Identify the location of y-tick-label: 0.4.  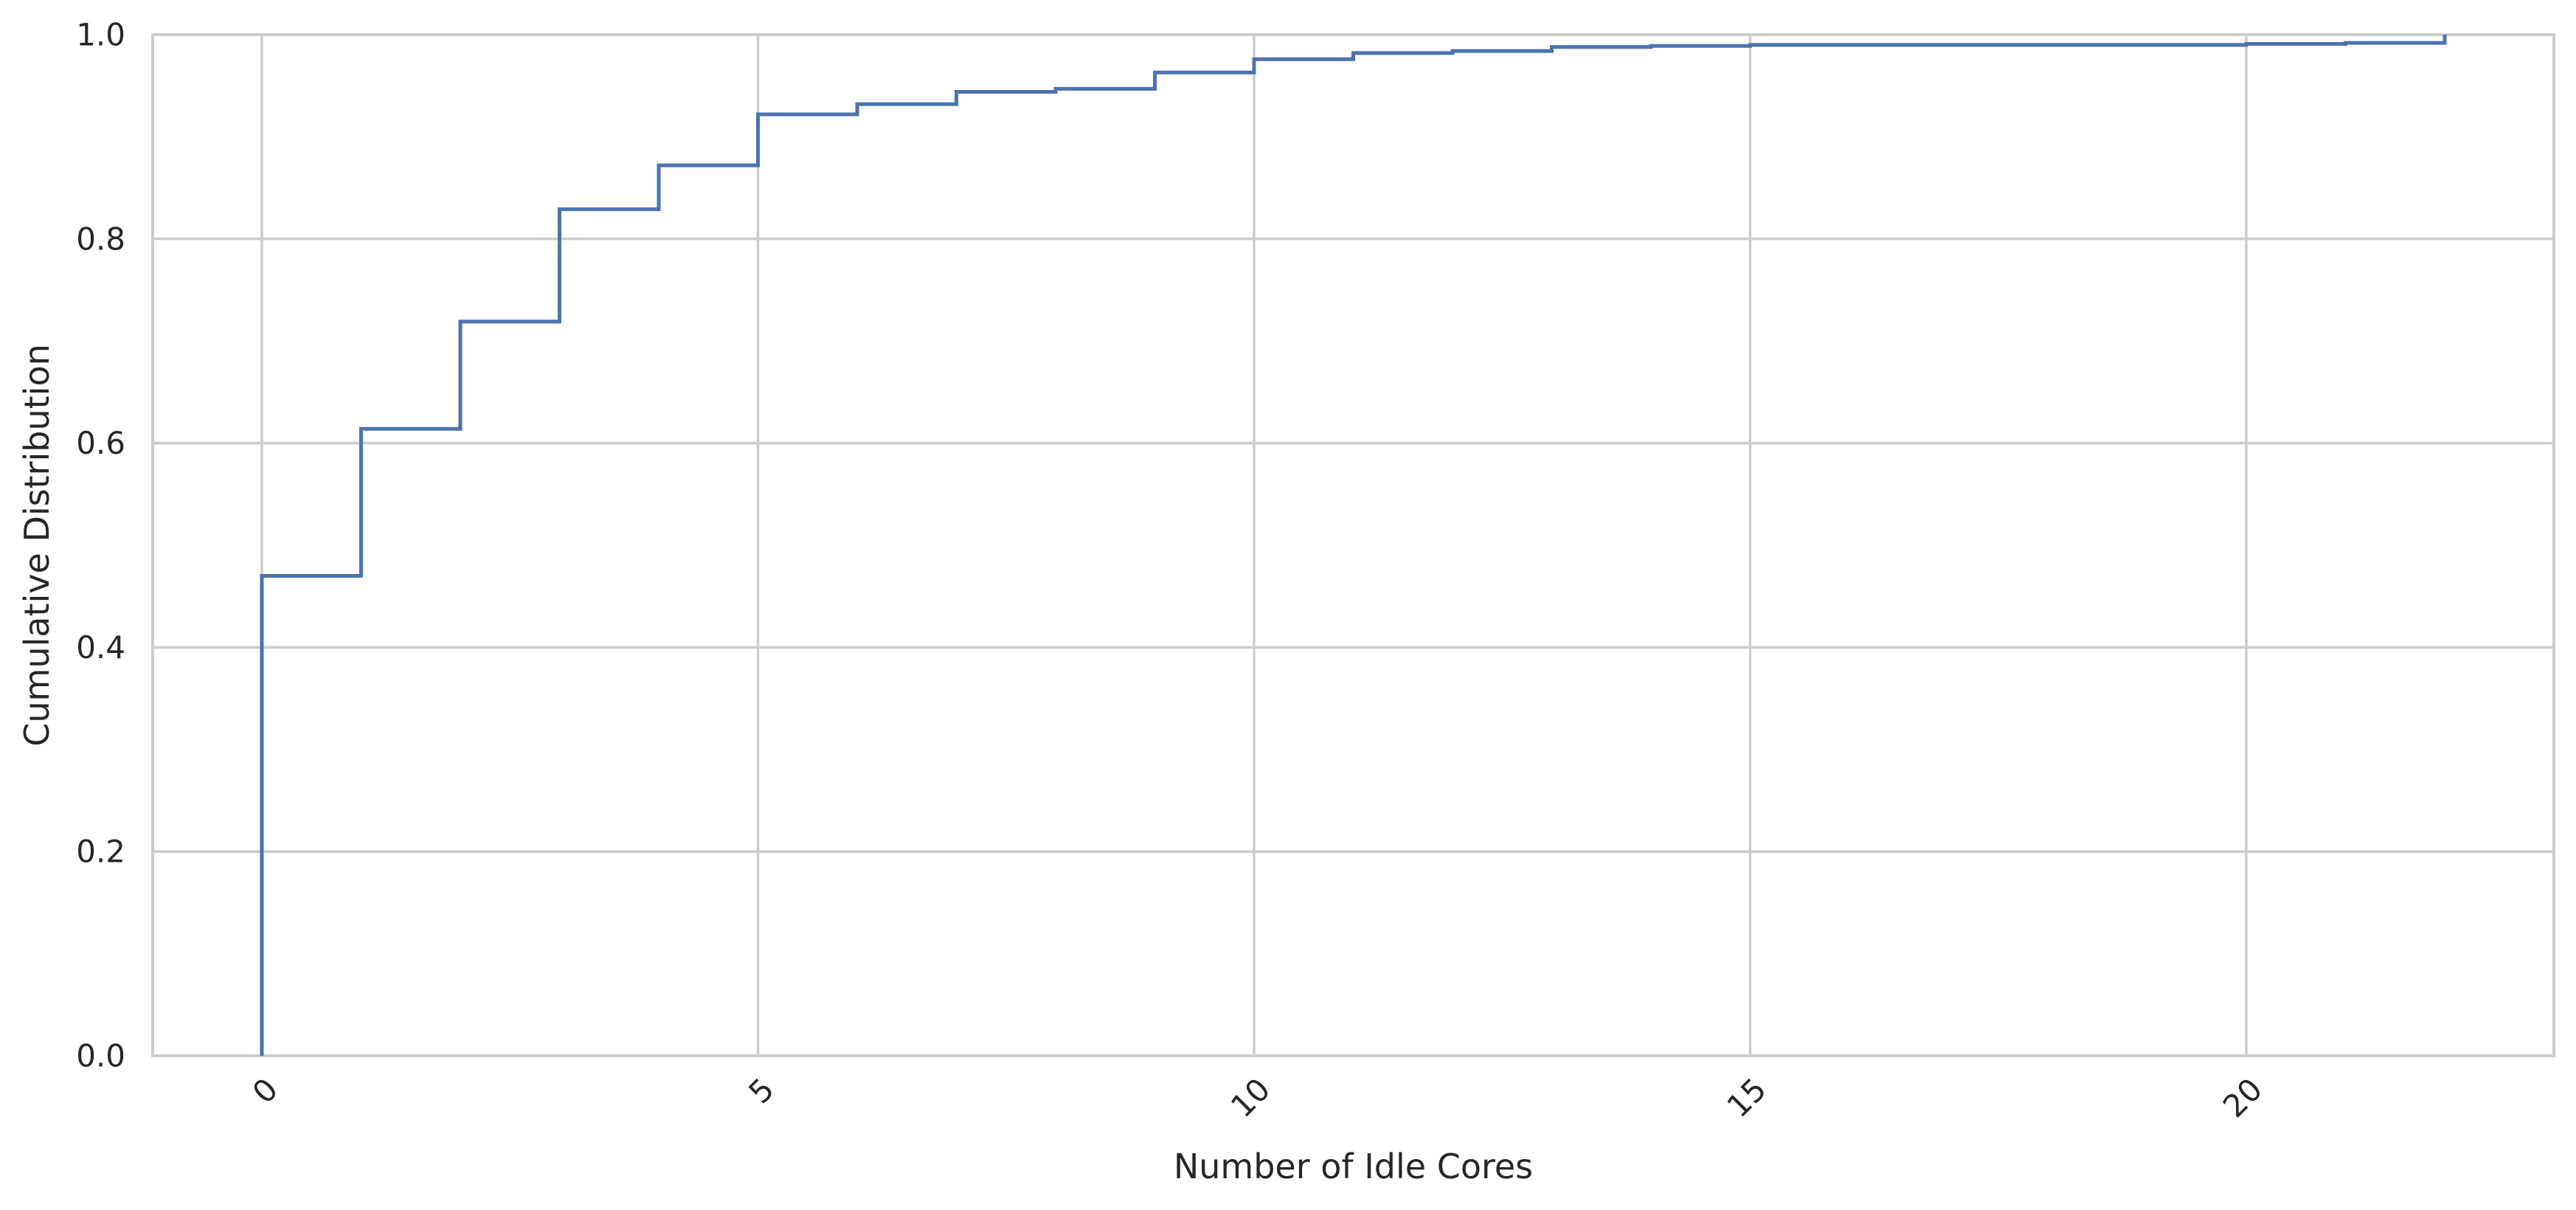
(101, 647).